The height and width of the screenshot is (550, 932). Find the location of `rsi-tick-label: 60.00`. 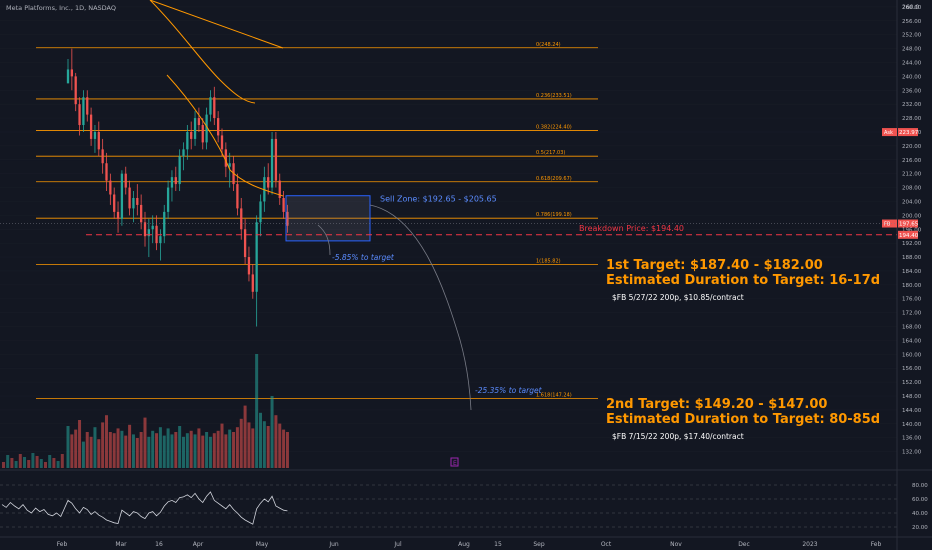

rsi-tick-label: 60.00 is located at coordinates (920, 500).